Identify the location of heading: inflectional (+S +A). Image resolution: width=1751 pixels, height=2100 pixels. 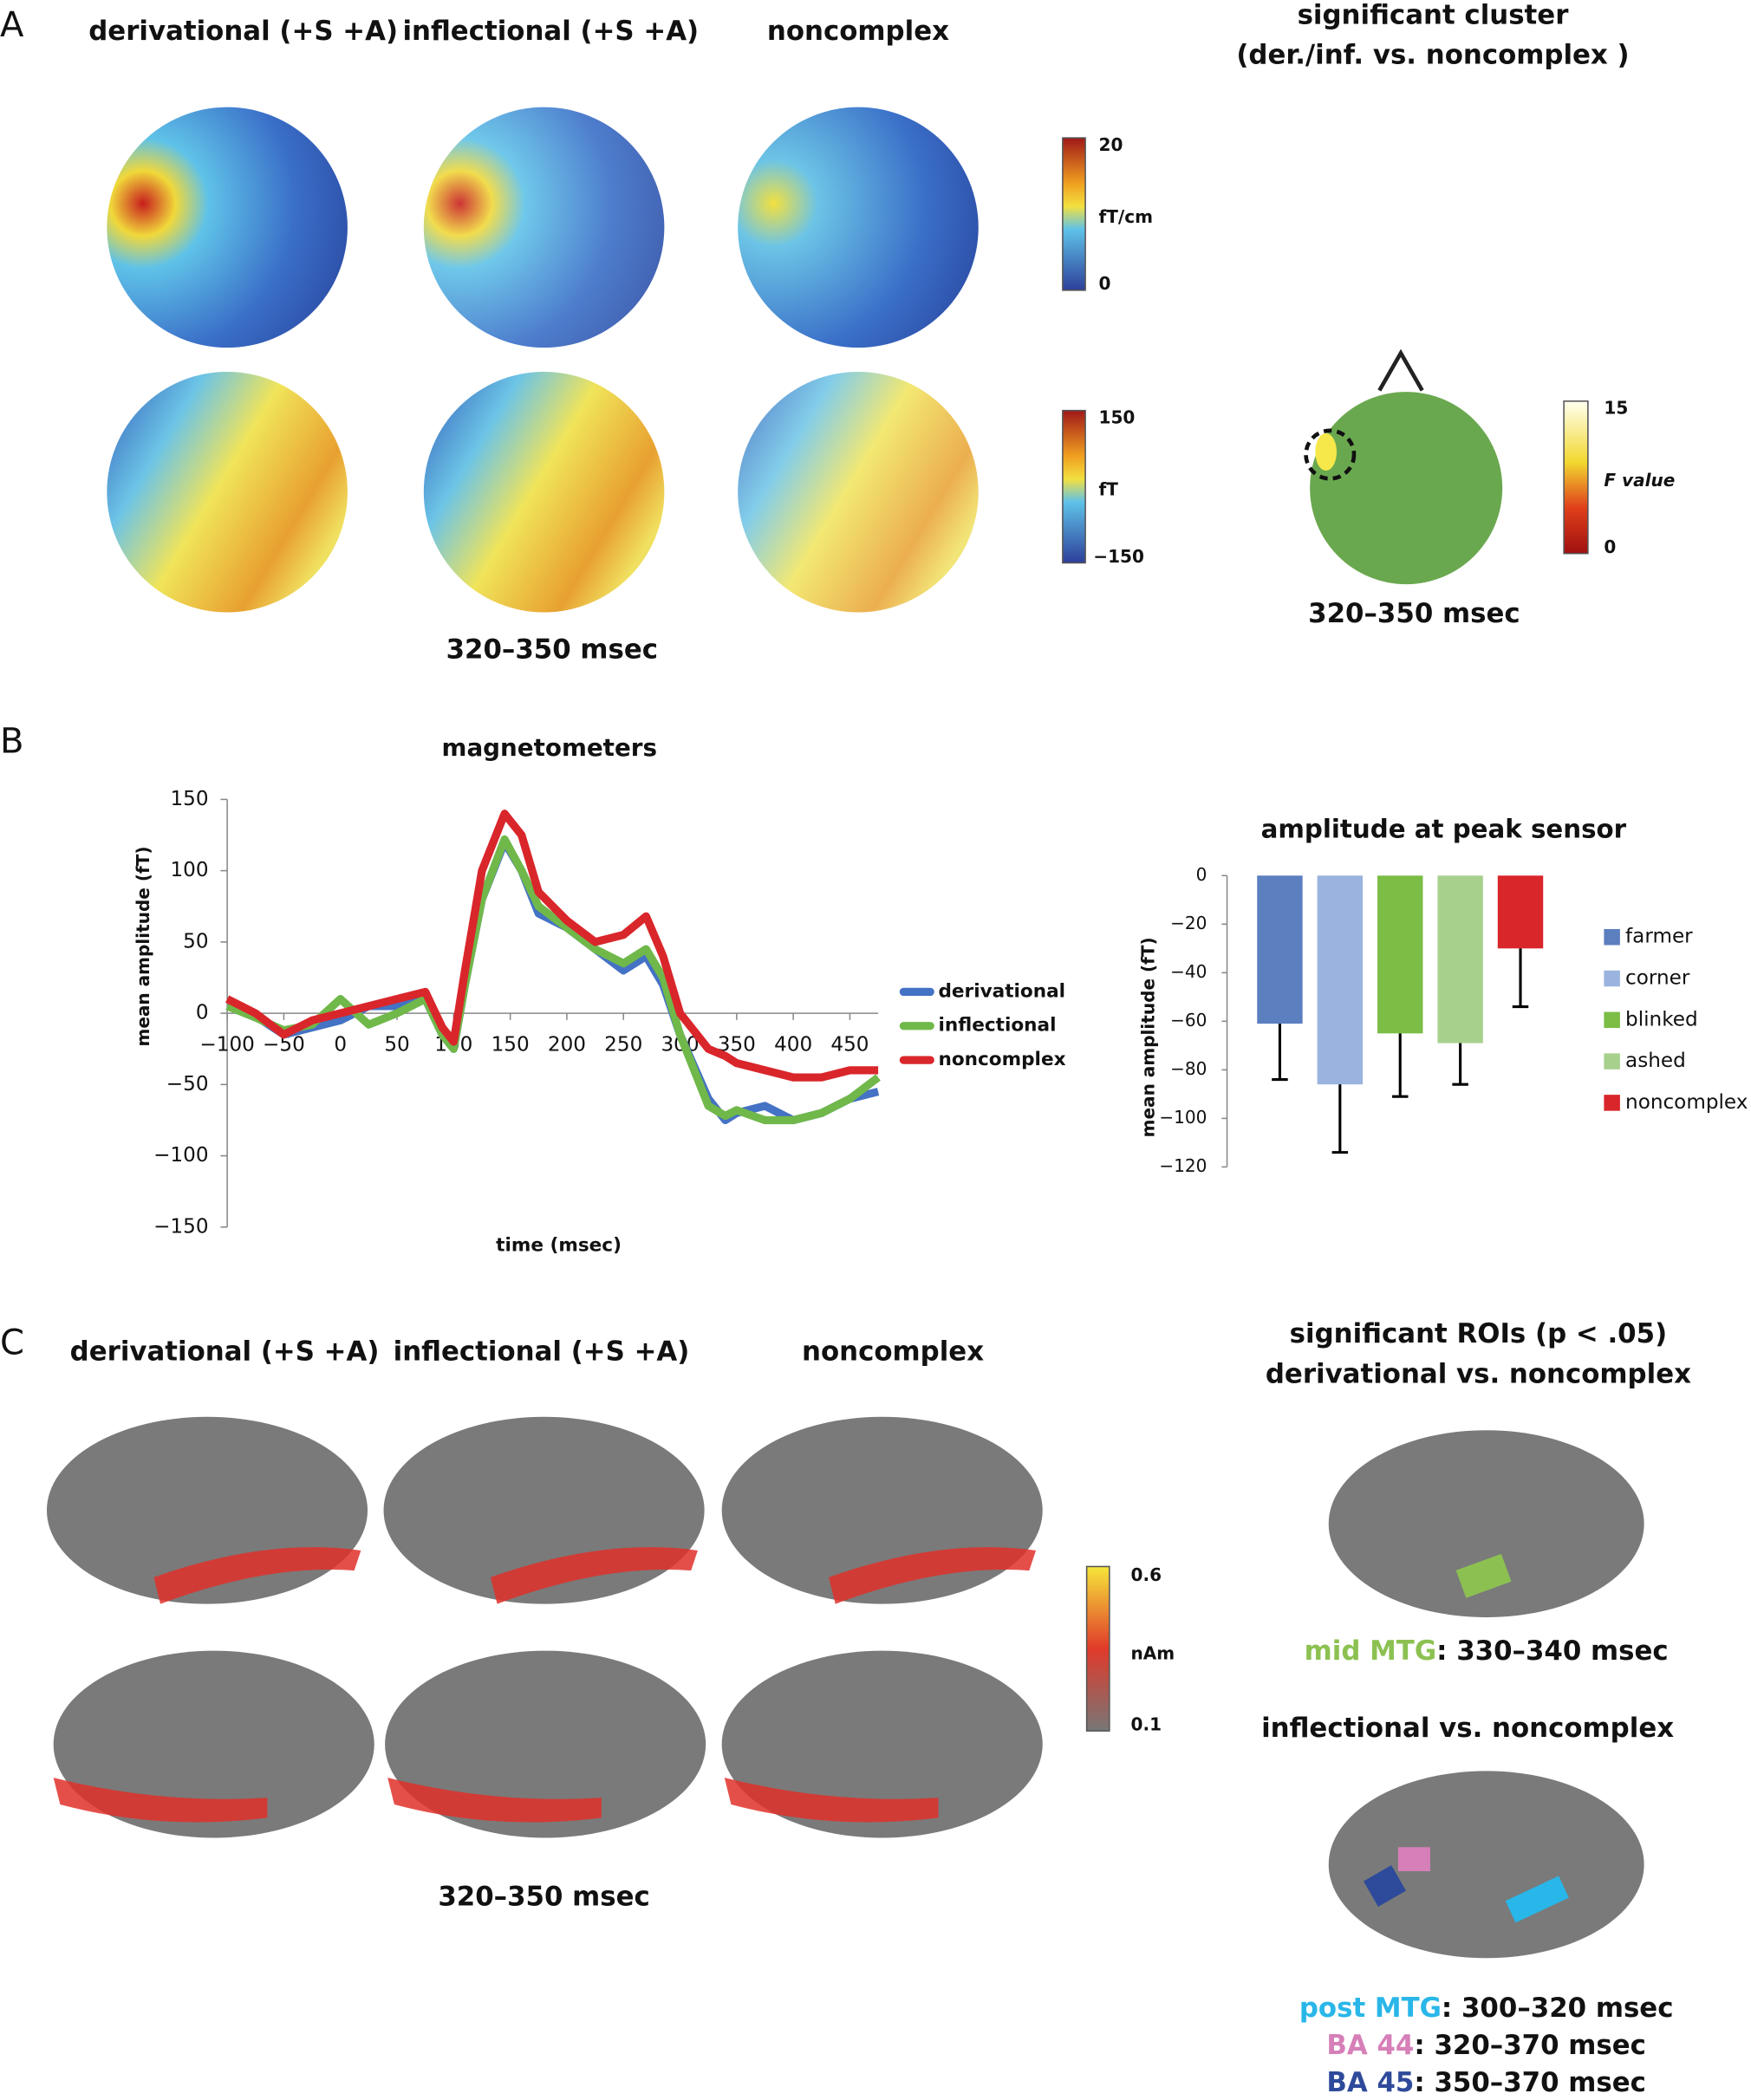
(542, 1351).